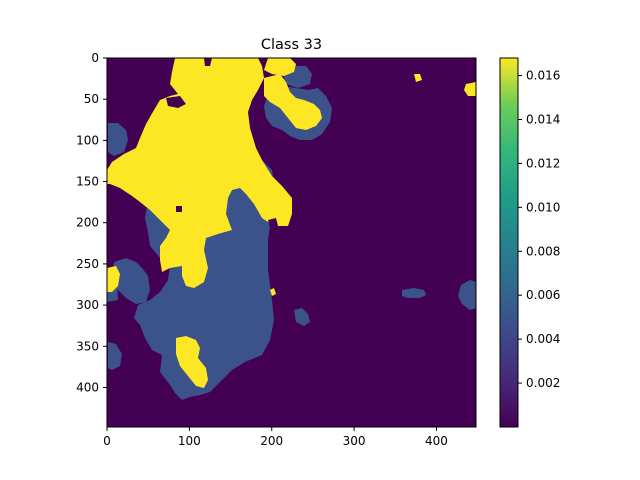 The height and width of the screenshot is (480, 640). What do you see at coordinates (543, 251) in the screenshot?
I see `colorbar-tick-label: 0.008` at bounding box center [543, 251].